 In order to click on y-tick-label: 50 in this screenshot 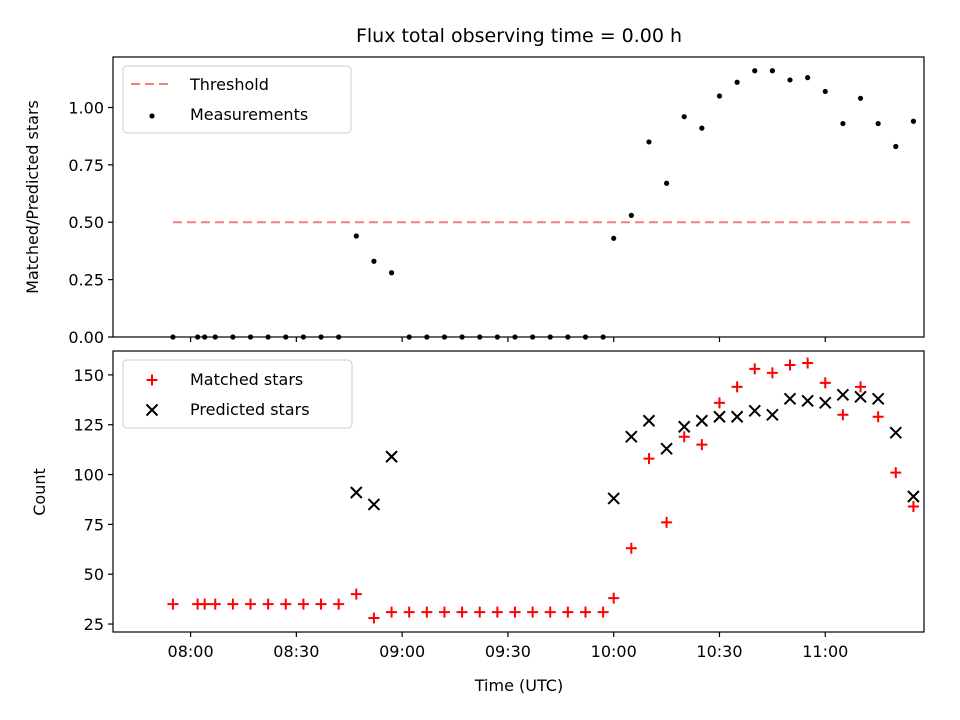, I will do `click(94, 574)`.